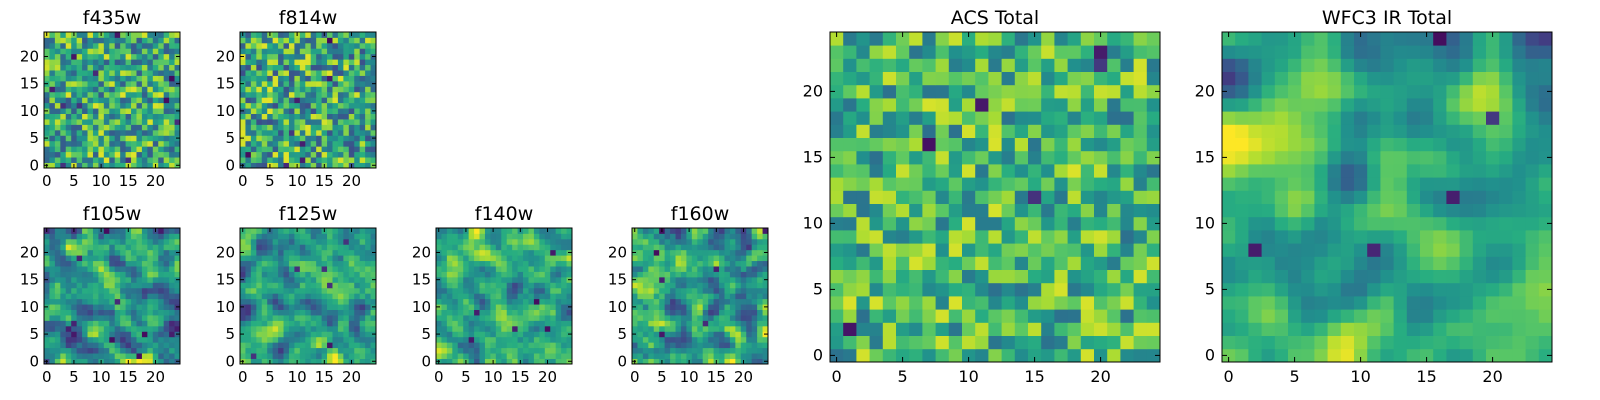 Image resolution: width=1600 pixels, height=400 pixels. What do you see at coordinates (308, 100) in the screenshot?
I see `axes-frame` at bounding box center [308, 100].